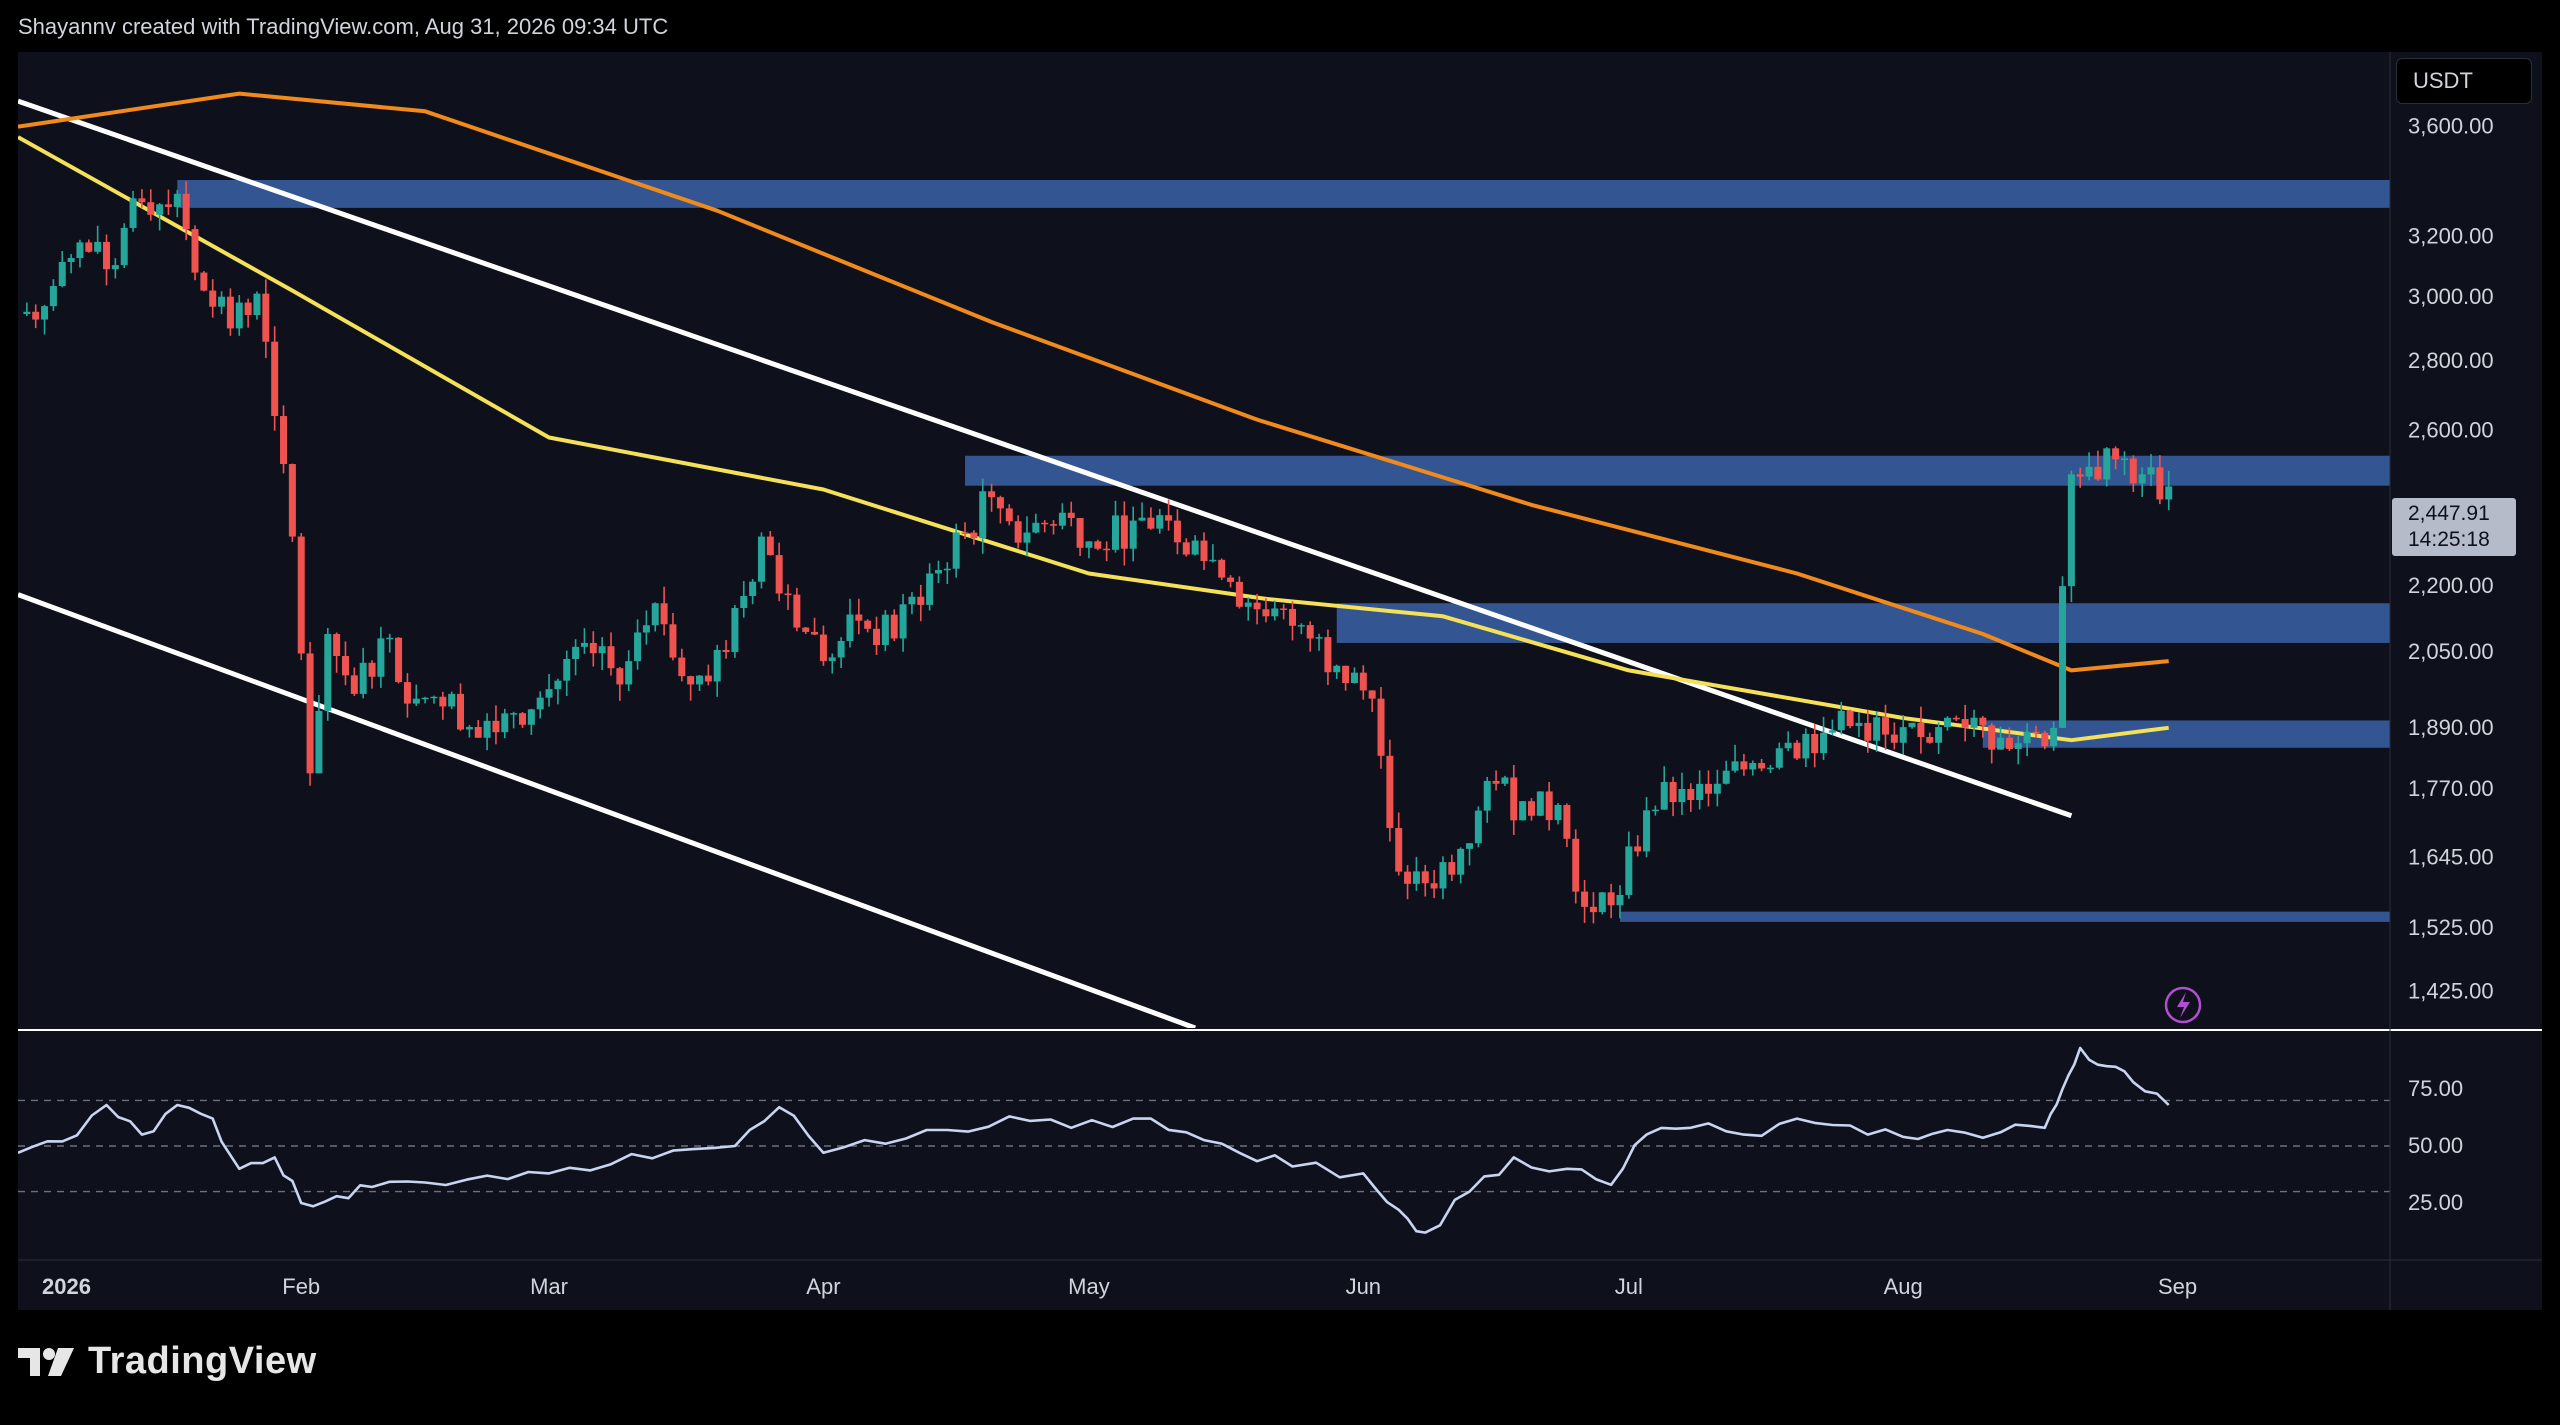  Describe the element at coordinates (2183, 1005) in the screenshot. I see `alert-icon` at that location.